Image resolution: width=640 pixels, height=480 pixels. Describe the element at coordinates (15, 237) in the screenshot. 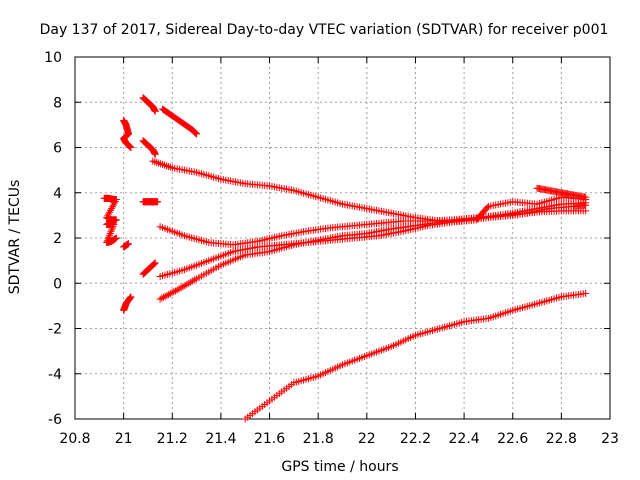

I see `y-axis-label: SDTVAR / TECUs` at that location.